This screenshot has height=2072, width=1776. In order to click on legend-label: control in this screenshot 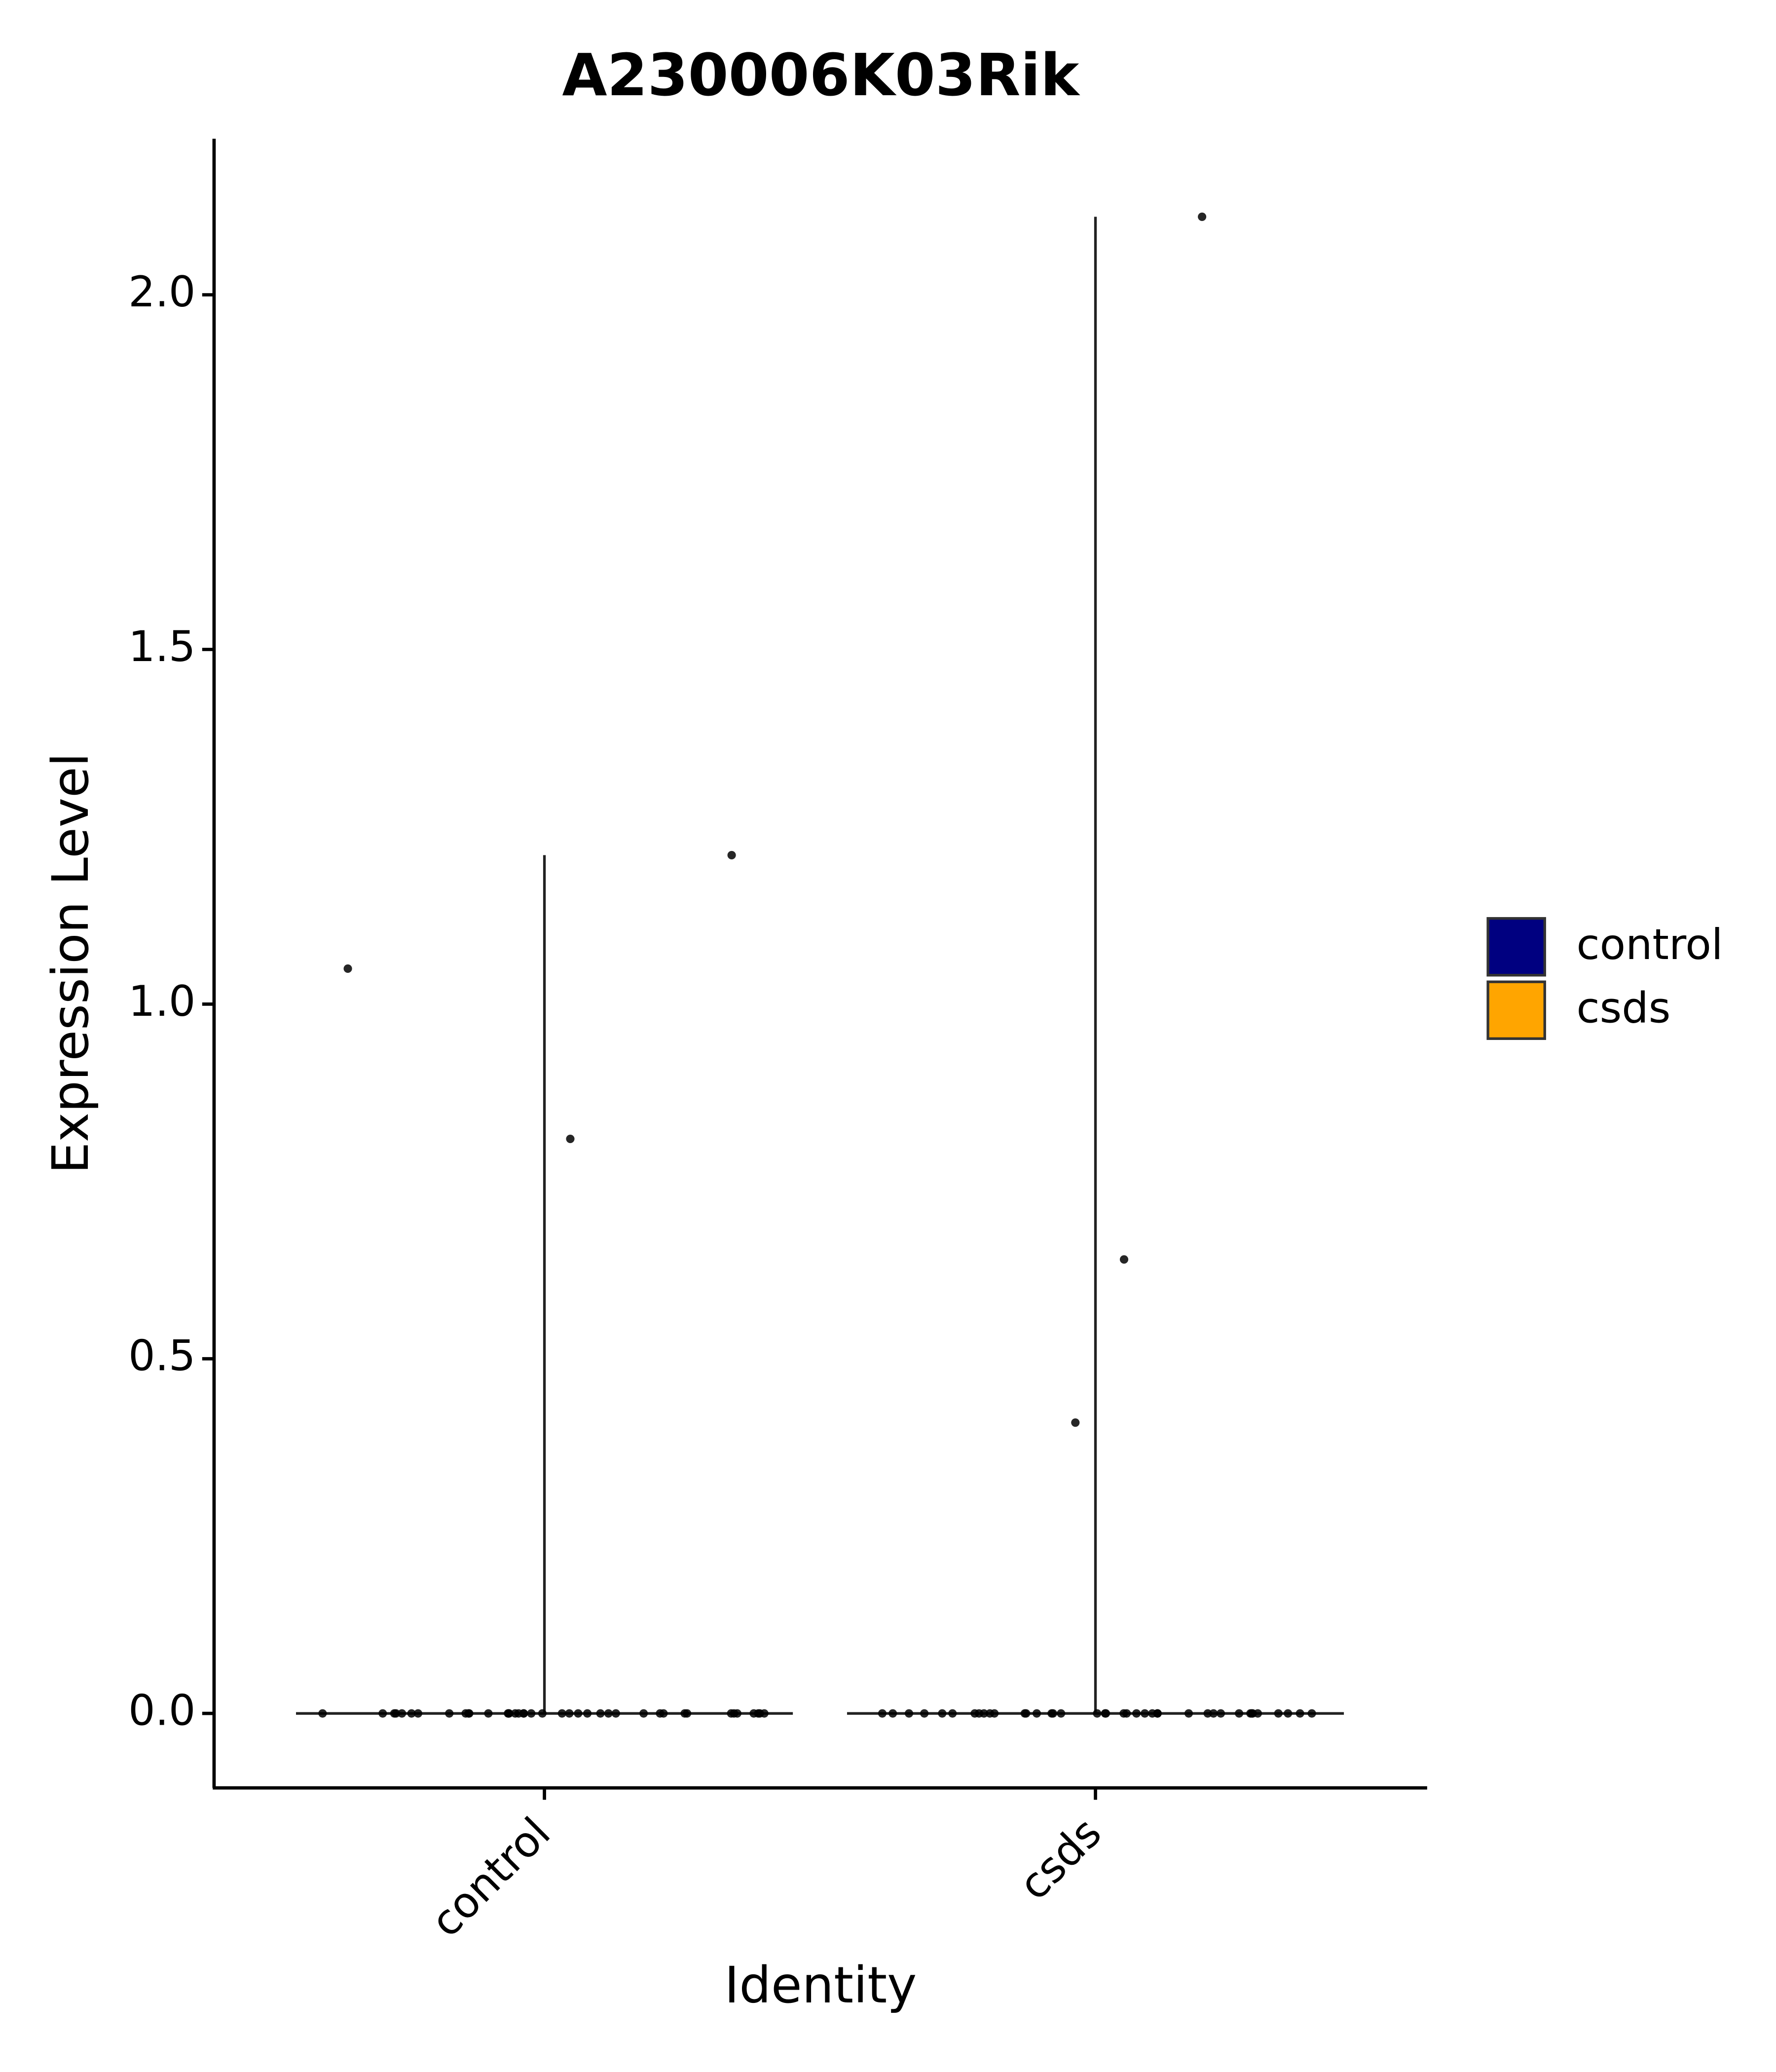, I will do `click(1650, 944)`.